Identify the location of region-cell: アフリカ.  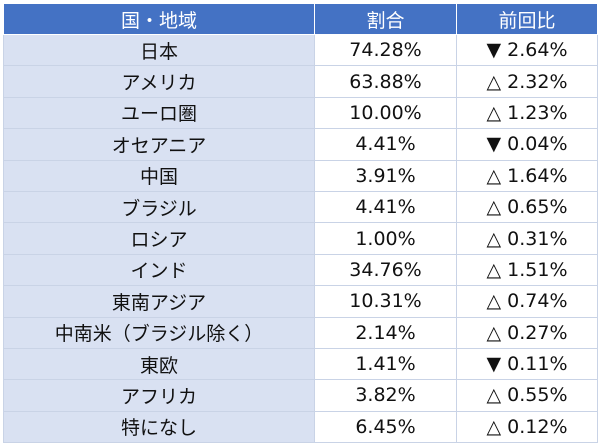
(159, 395).